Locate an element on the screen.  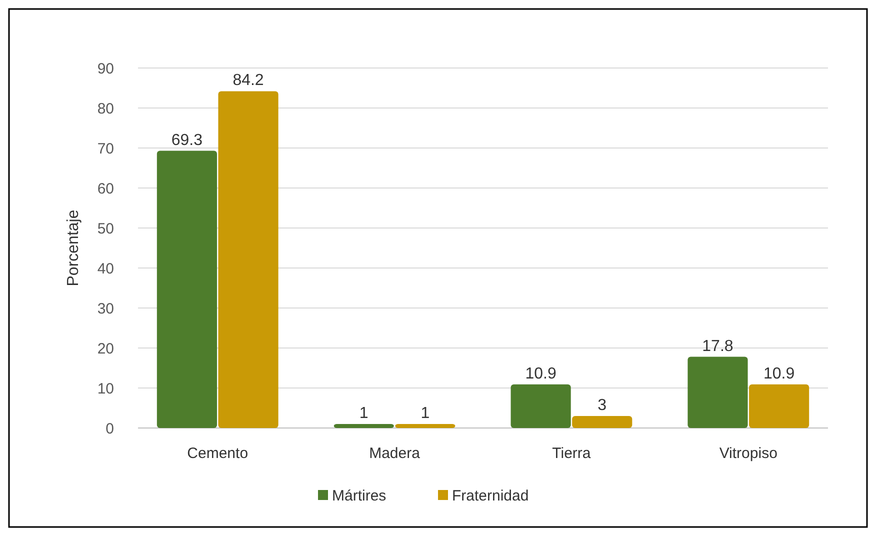
y-tick-label: 0 is located at coordinates (110, 429).